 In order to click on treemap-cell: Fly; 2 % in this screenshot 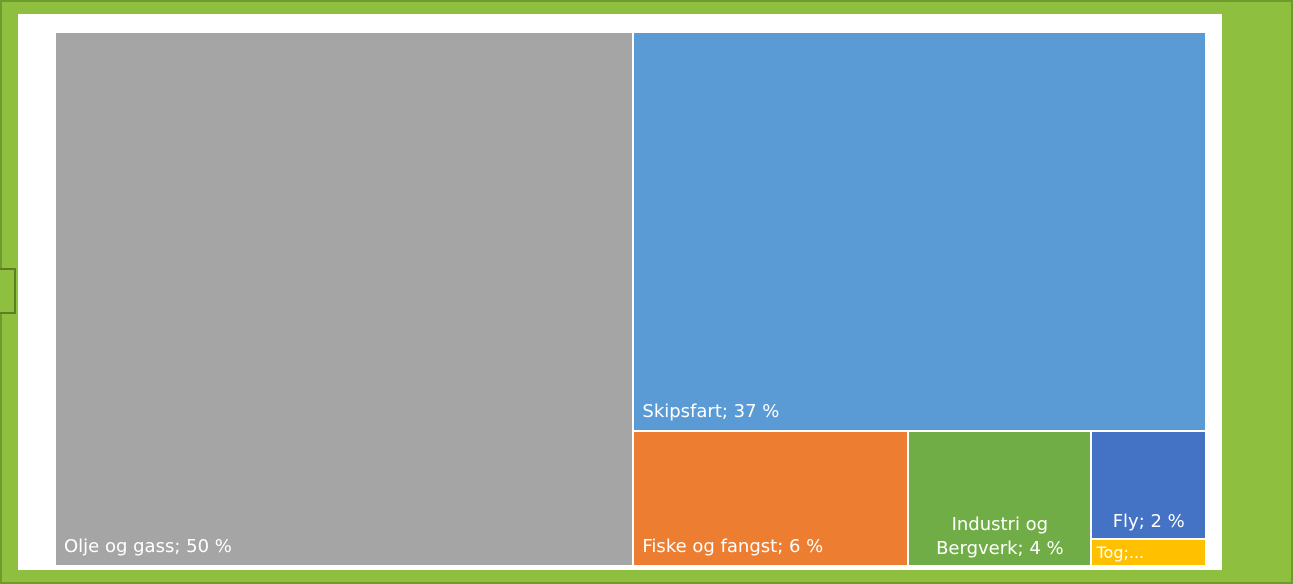, I will do `click(1148, 485)`.